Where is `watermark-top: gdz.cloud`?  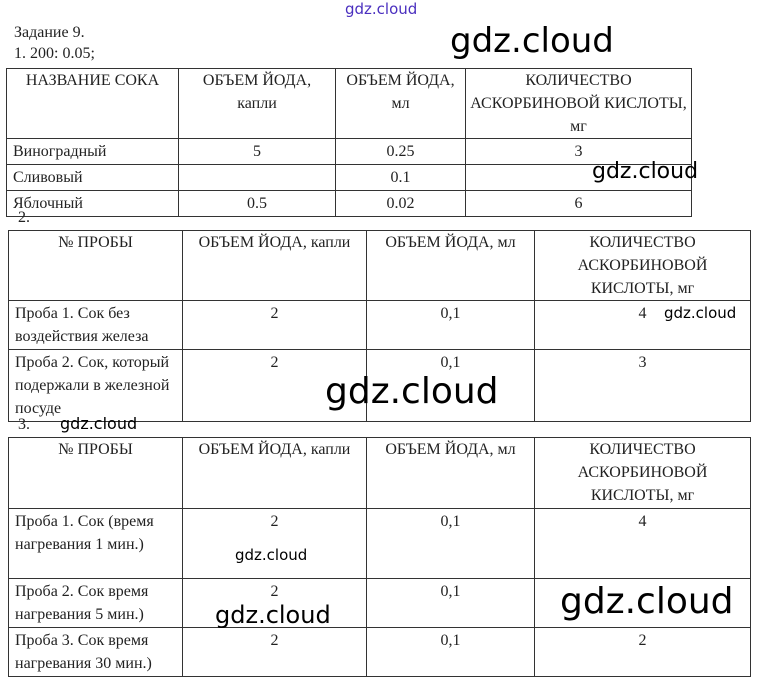 watermark-top: gdz.cloud is located at coordinates (381, 9).